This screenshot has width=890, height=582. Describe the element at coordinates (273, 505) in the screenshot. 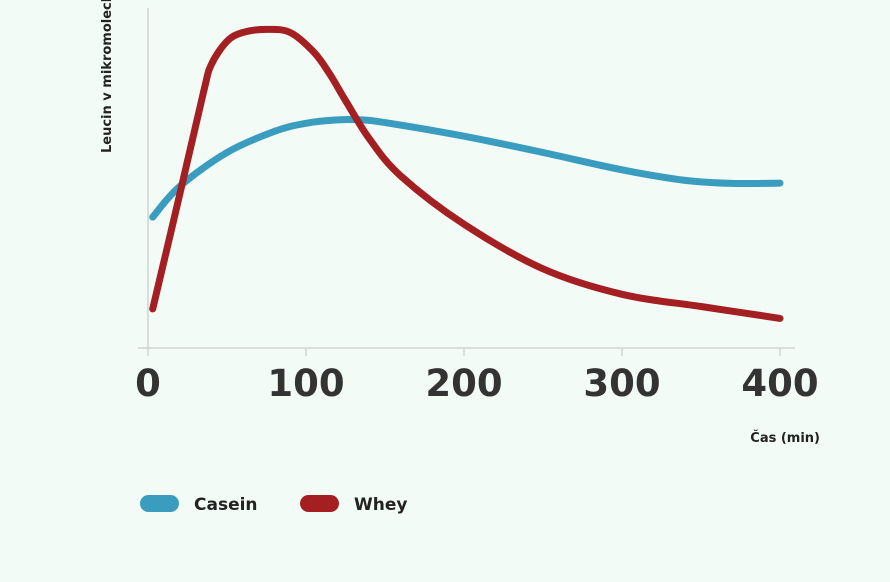

I see `legend: Casein Whey` at that location.